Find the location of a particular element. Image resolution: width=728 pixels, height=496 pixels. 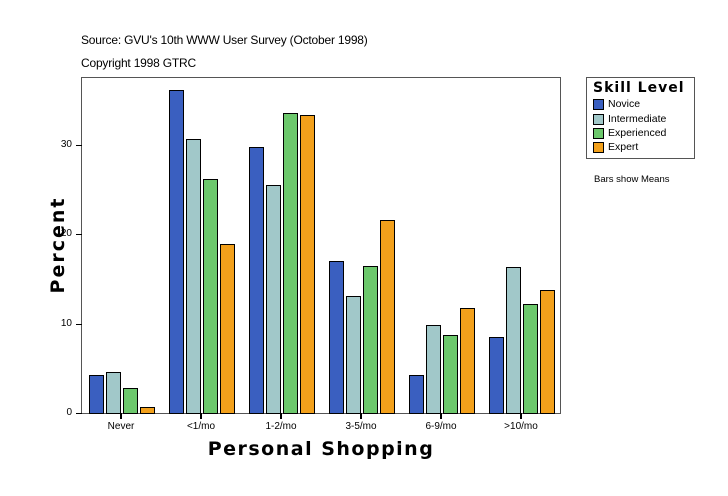

legend-label: Intermediate is located at coordinates (637, 119).